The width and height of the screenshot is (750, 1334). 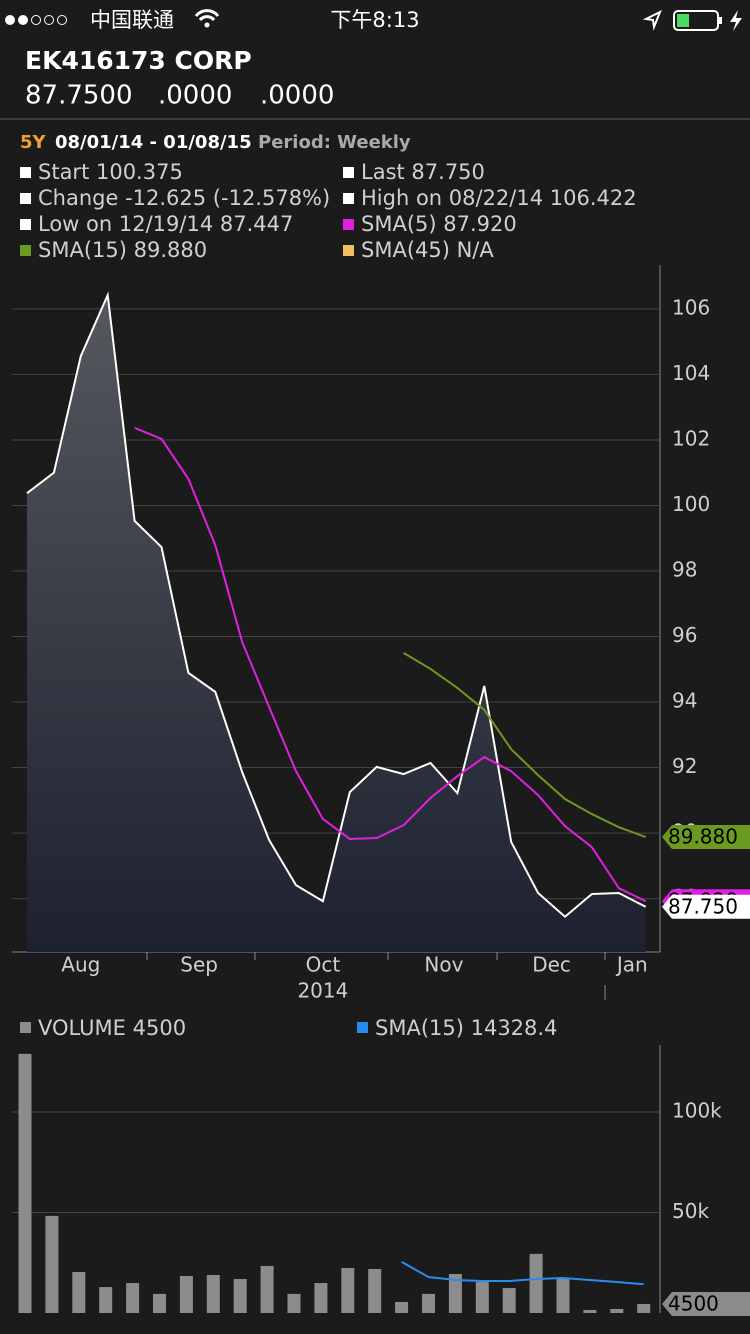 I want to click on month-separators, so click(x=376, y=976).